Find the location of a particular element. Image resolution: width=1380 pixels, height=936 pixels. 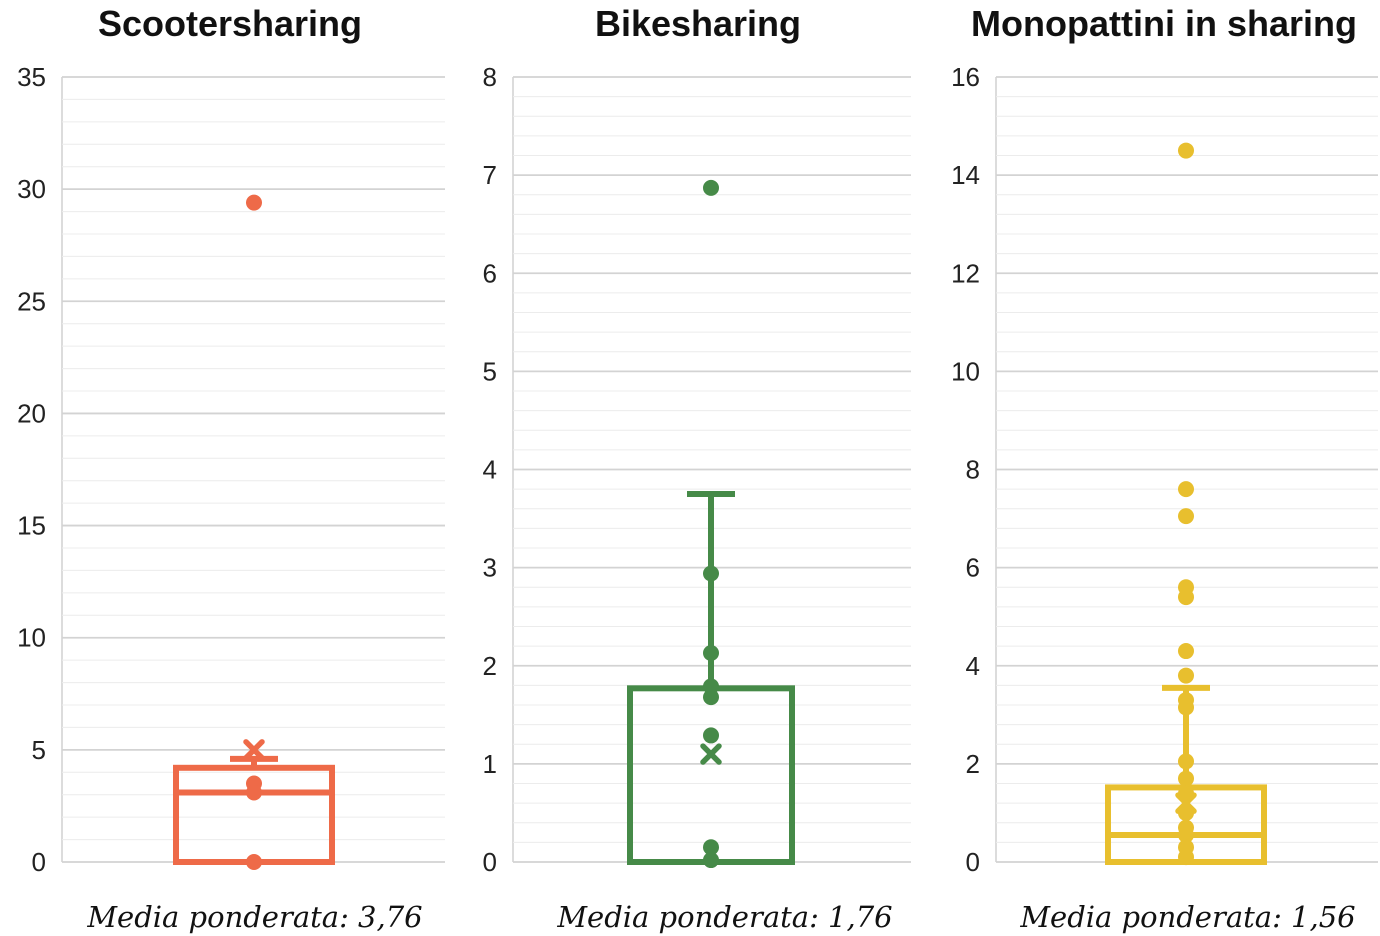

weighted-mean-caption: Media ponderata: 1,76 is located at coordinates (724, 917).